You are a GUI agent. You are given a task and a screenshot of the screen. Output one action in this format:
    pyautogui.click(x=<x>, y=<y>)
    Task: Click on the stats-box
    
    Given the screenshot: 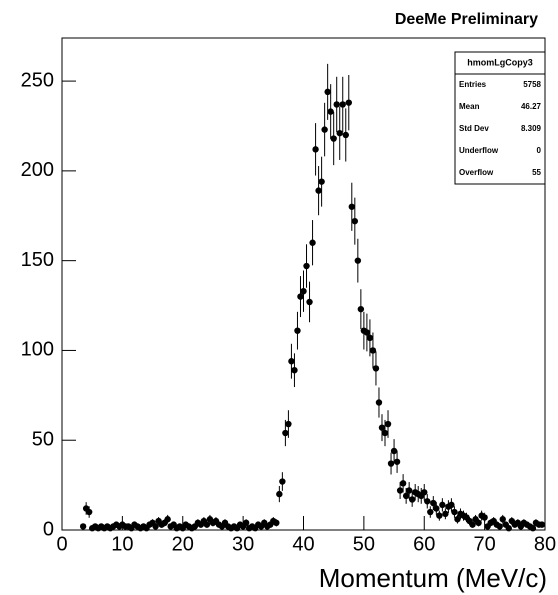 What is the action you would take?
    pyautogui.click(x=500, y=118)
    